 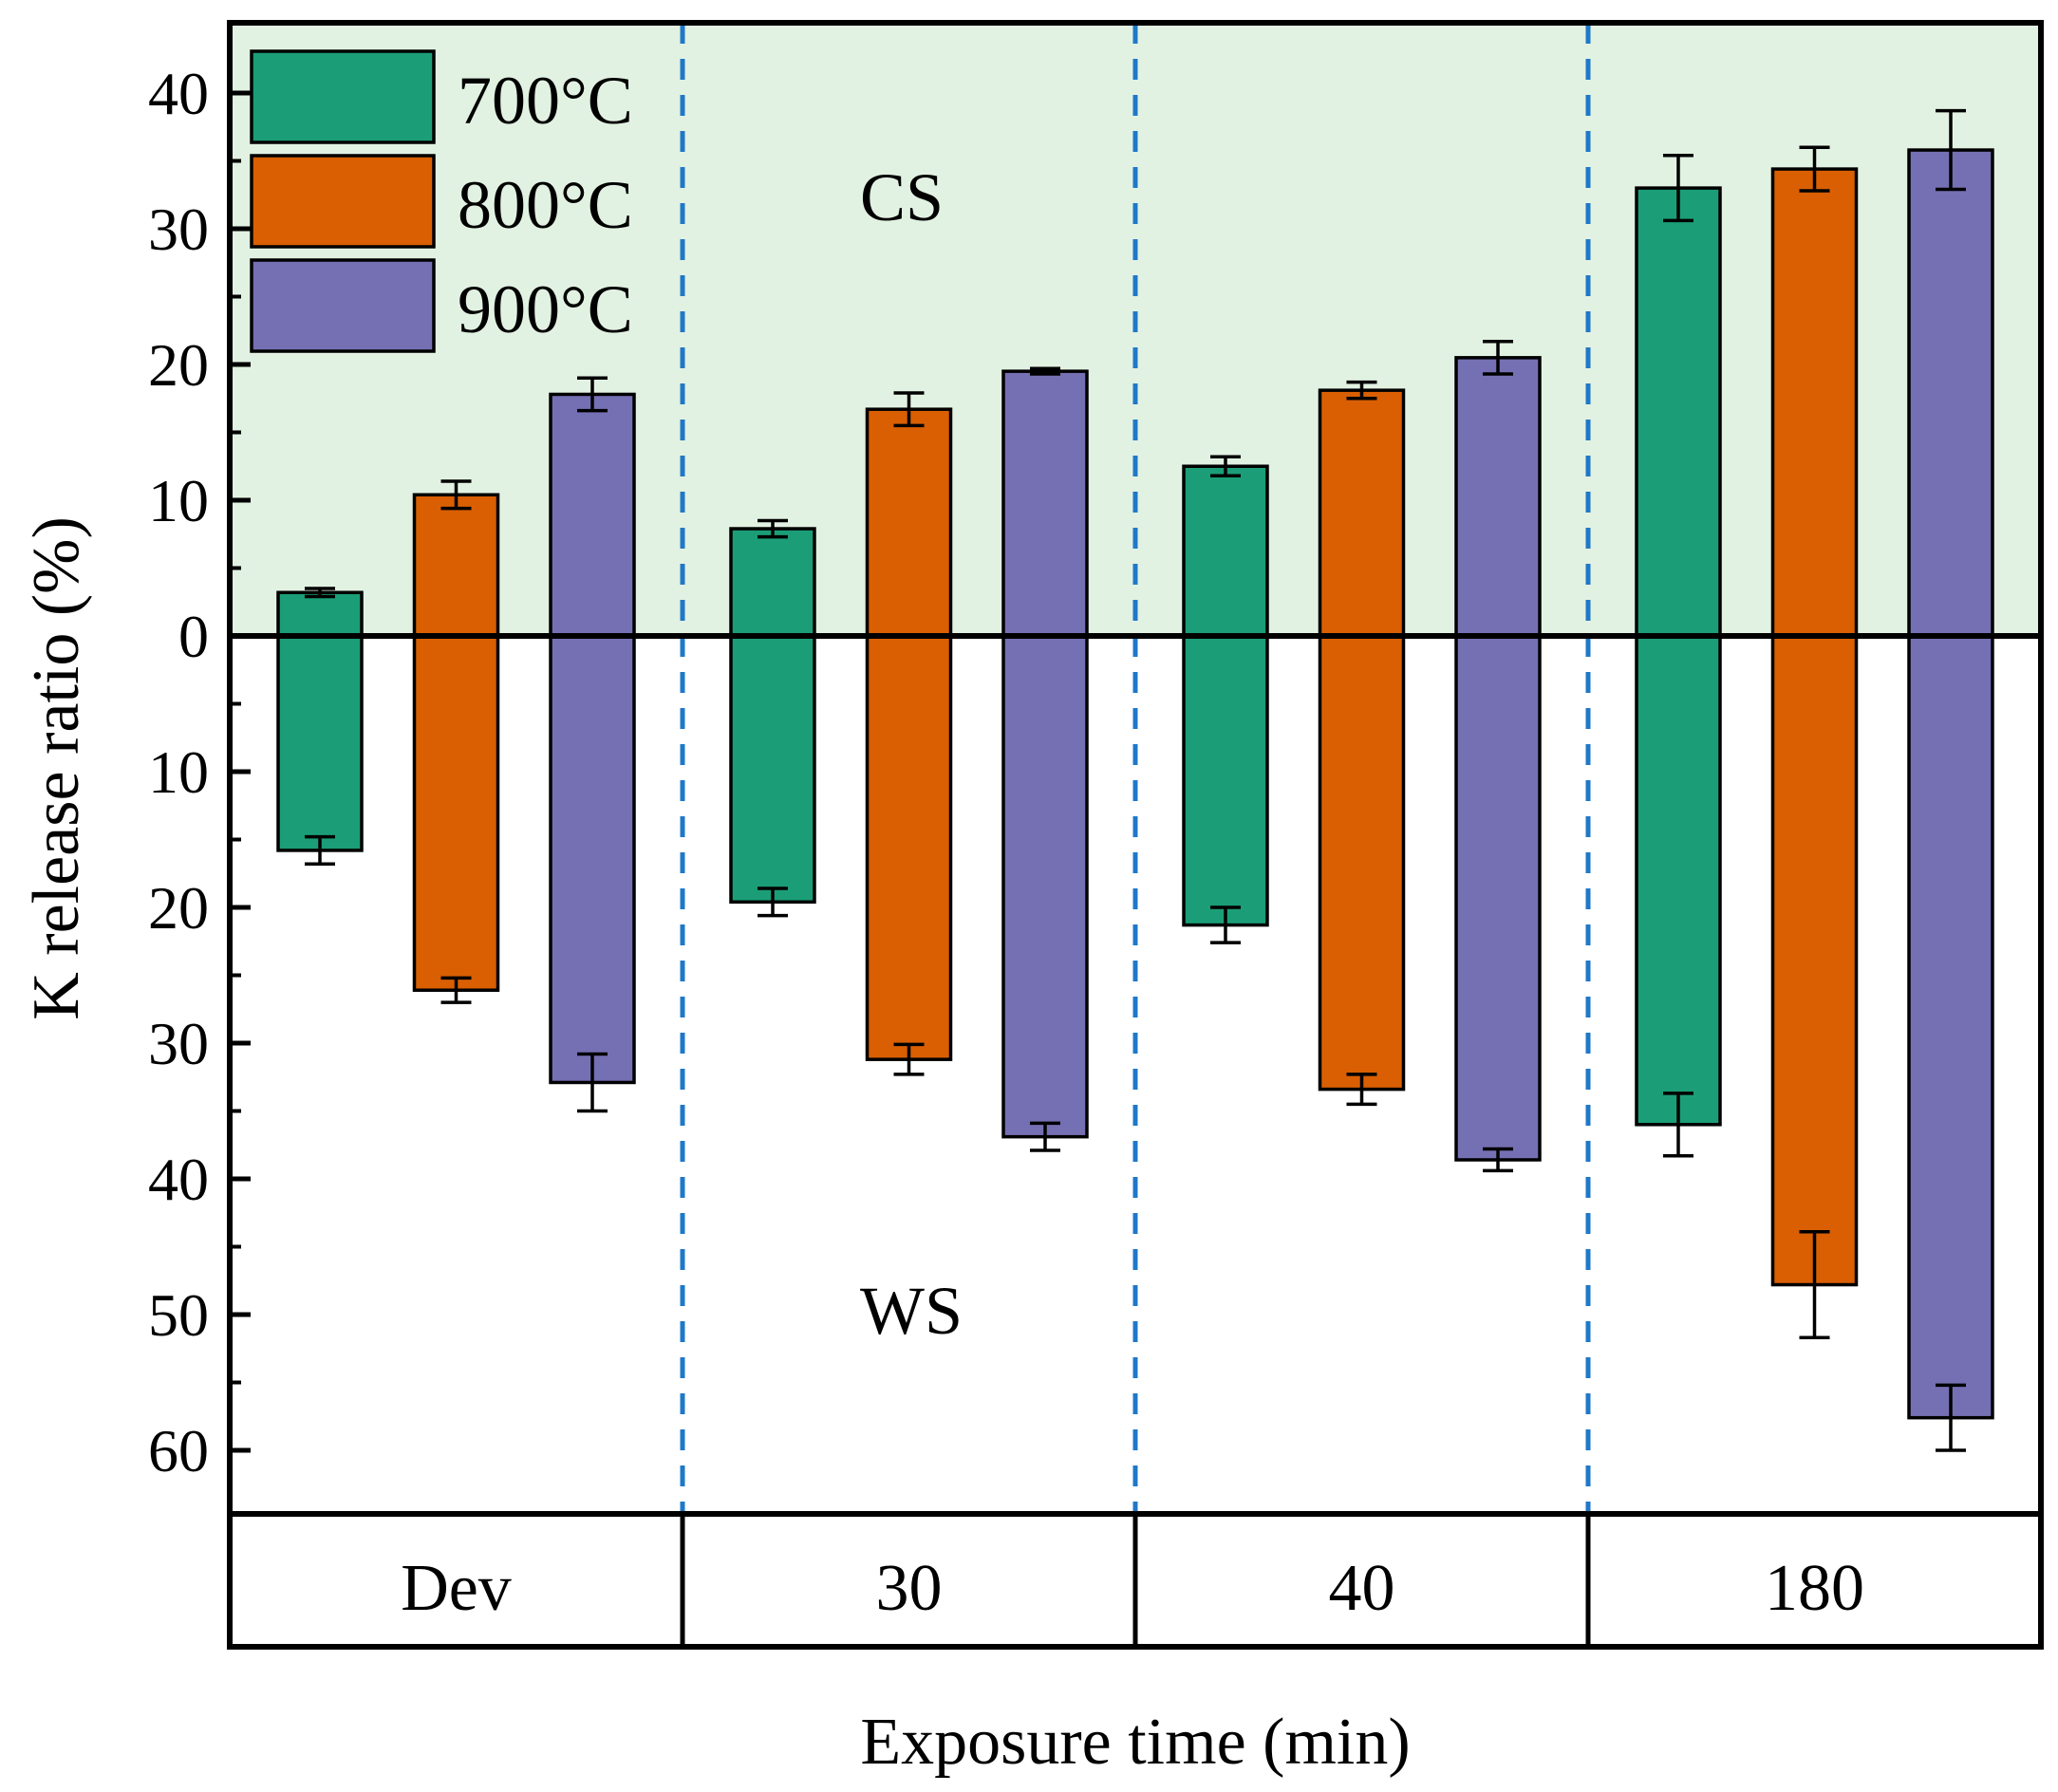 I want to click on legend-label: 900°C, so click(x=545, y=309).